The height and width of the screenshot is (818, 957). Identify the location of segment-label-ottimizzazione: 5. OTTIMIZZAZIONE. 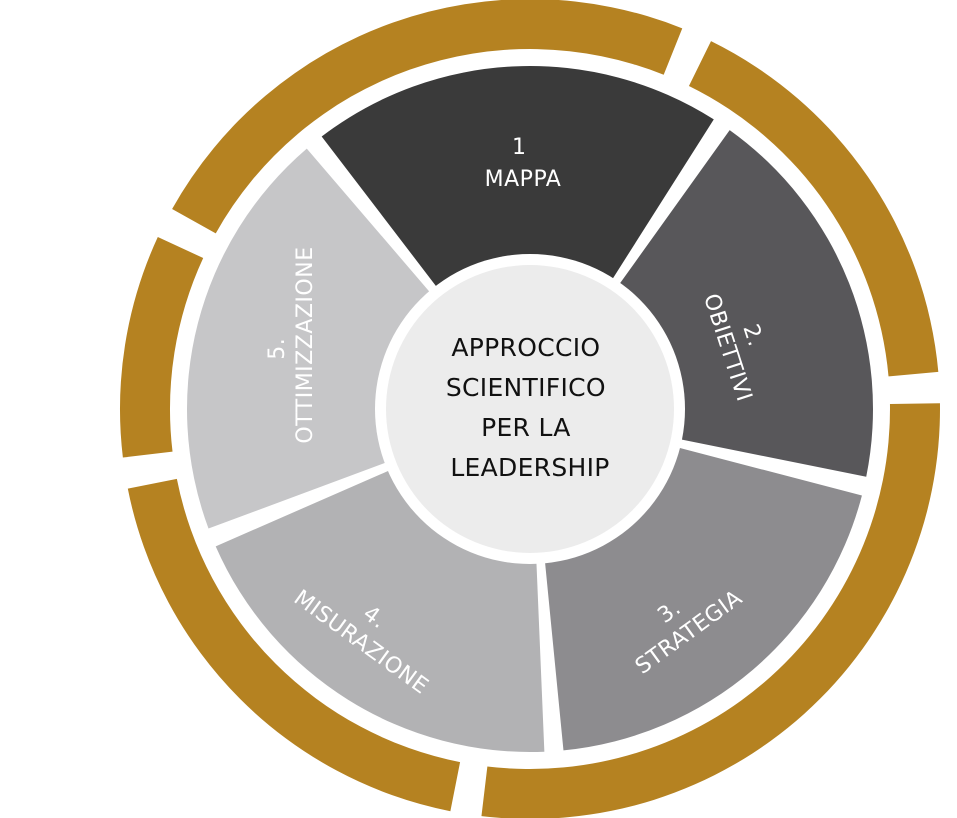
(291, 344).